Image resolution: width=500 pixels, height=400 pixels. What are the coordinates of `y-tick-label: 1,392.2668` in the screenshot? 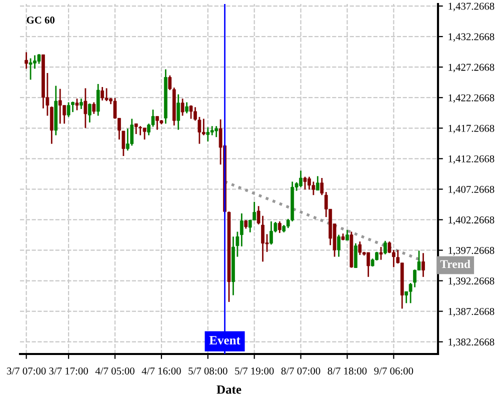 It's located at (471, 281).